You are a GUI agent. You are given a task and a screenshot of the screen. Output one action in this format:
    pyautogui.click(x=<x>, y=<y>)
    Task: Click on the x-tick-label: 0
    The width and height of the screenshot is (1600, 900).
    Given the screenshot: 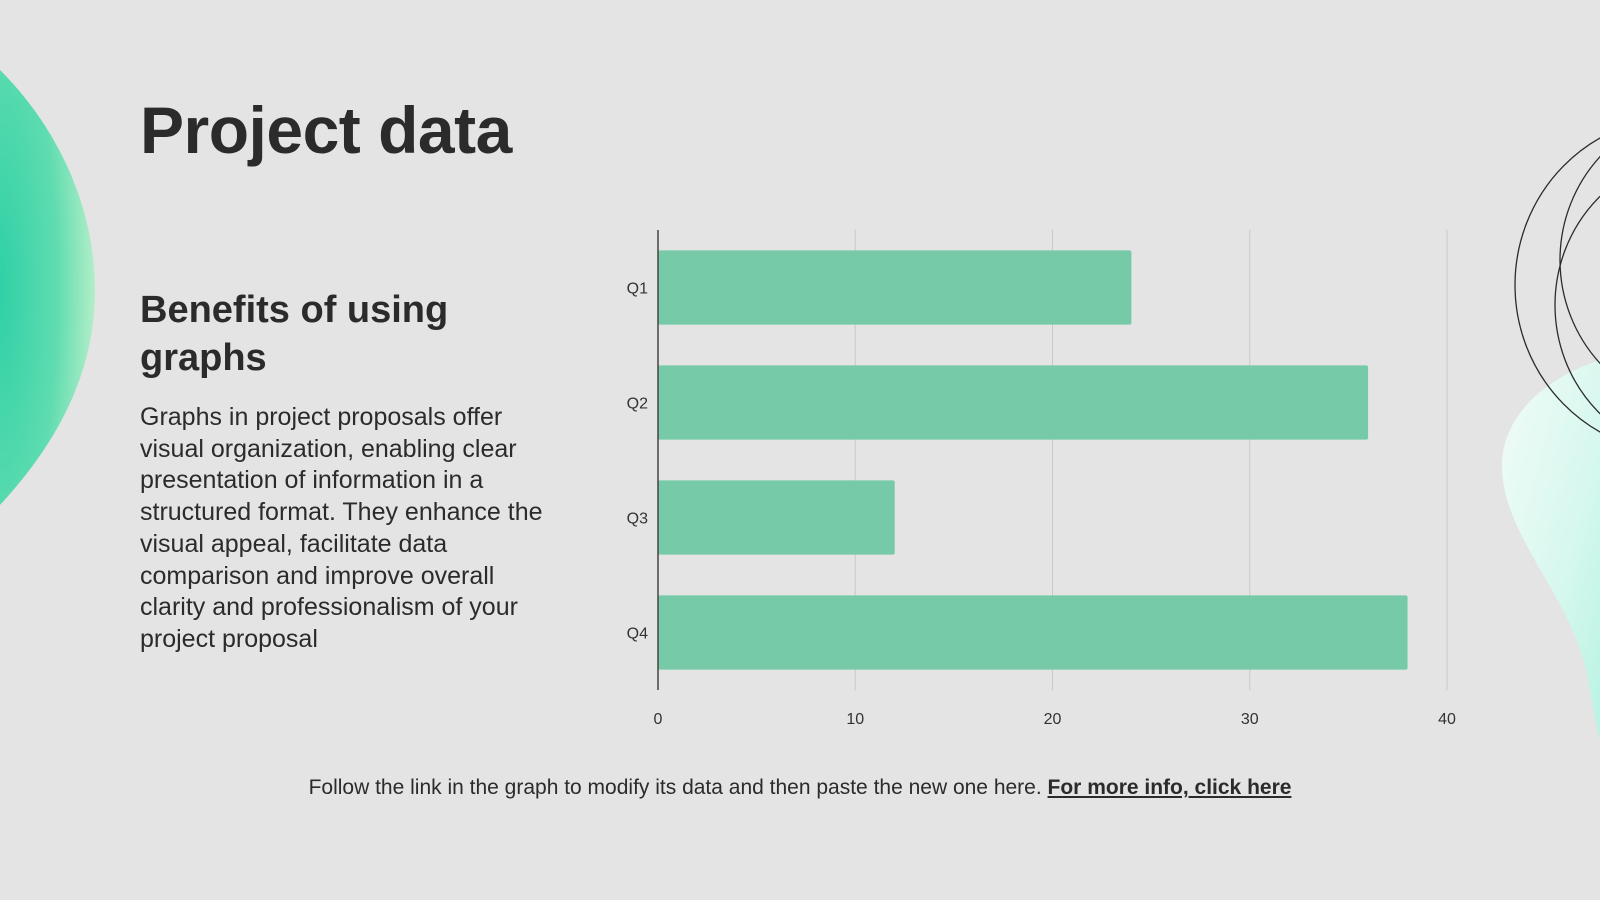 What is the action you would take?
    pyautogui.click(x=658, y=719)
    